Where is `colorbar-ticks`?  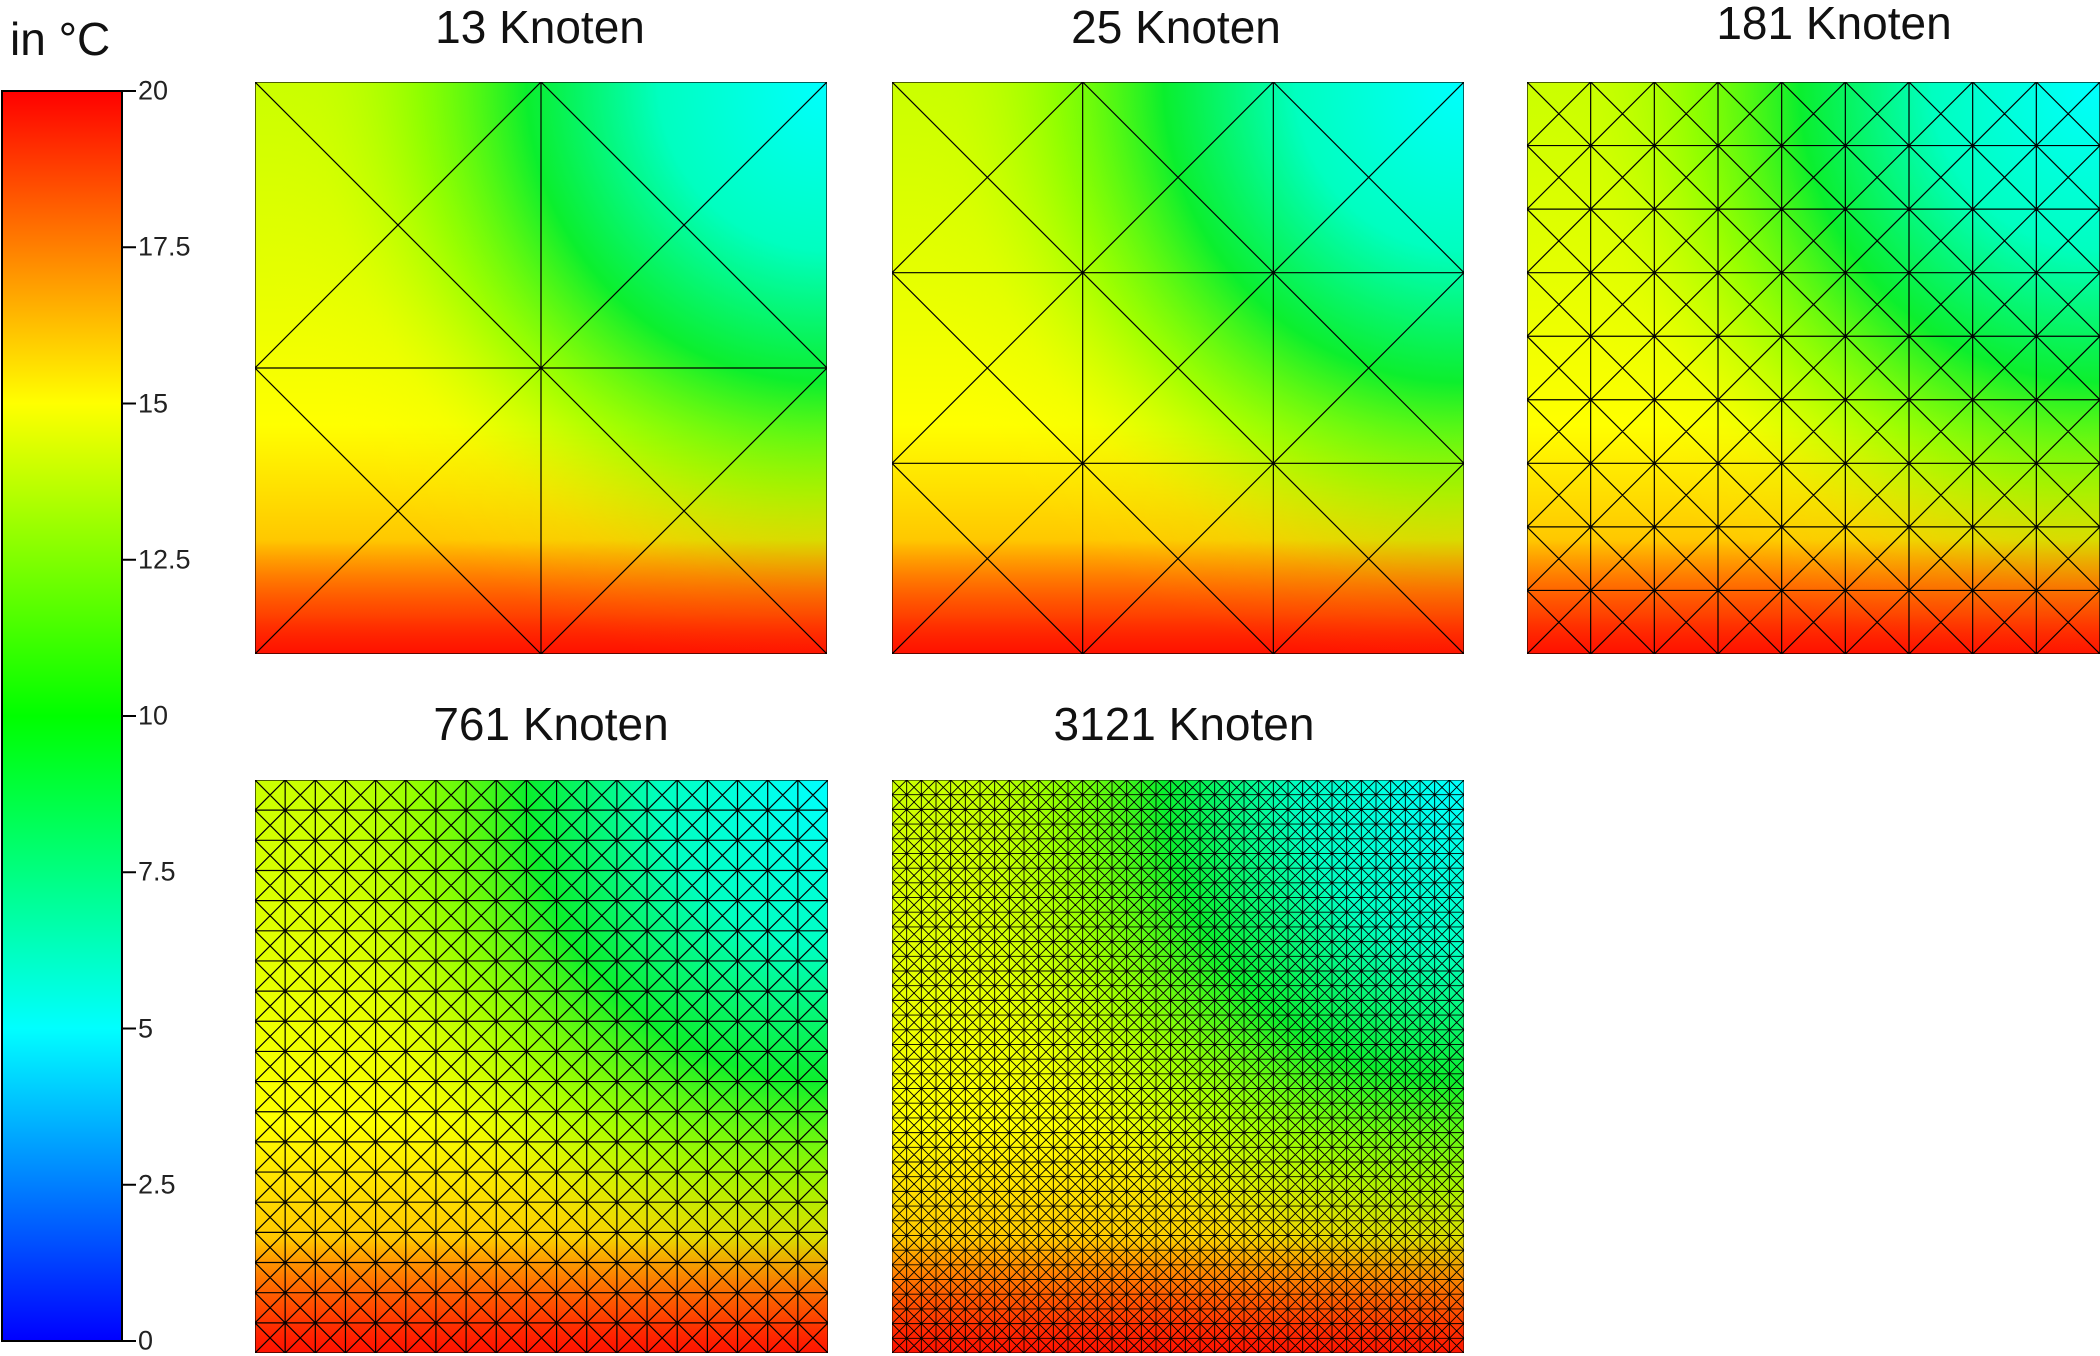 colorbar-ticks is located at coordinates (129, 716).